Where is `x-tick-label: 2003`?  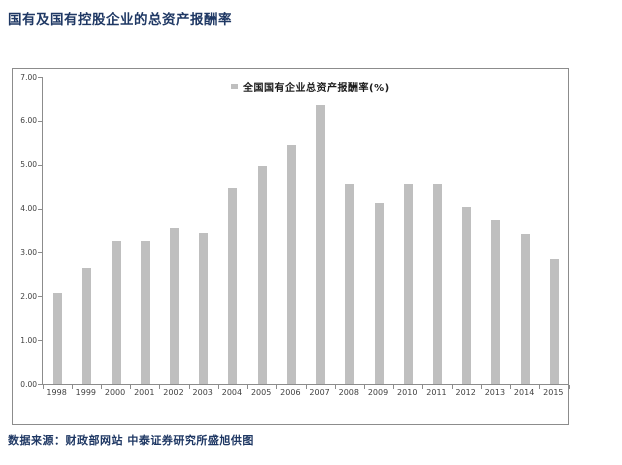
x-tick-label: 2003 is located at coordinates (202, 392).